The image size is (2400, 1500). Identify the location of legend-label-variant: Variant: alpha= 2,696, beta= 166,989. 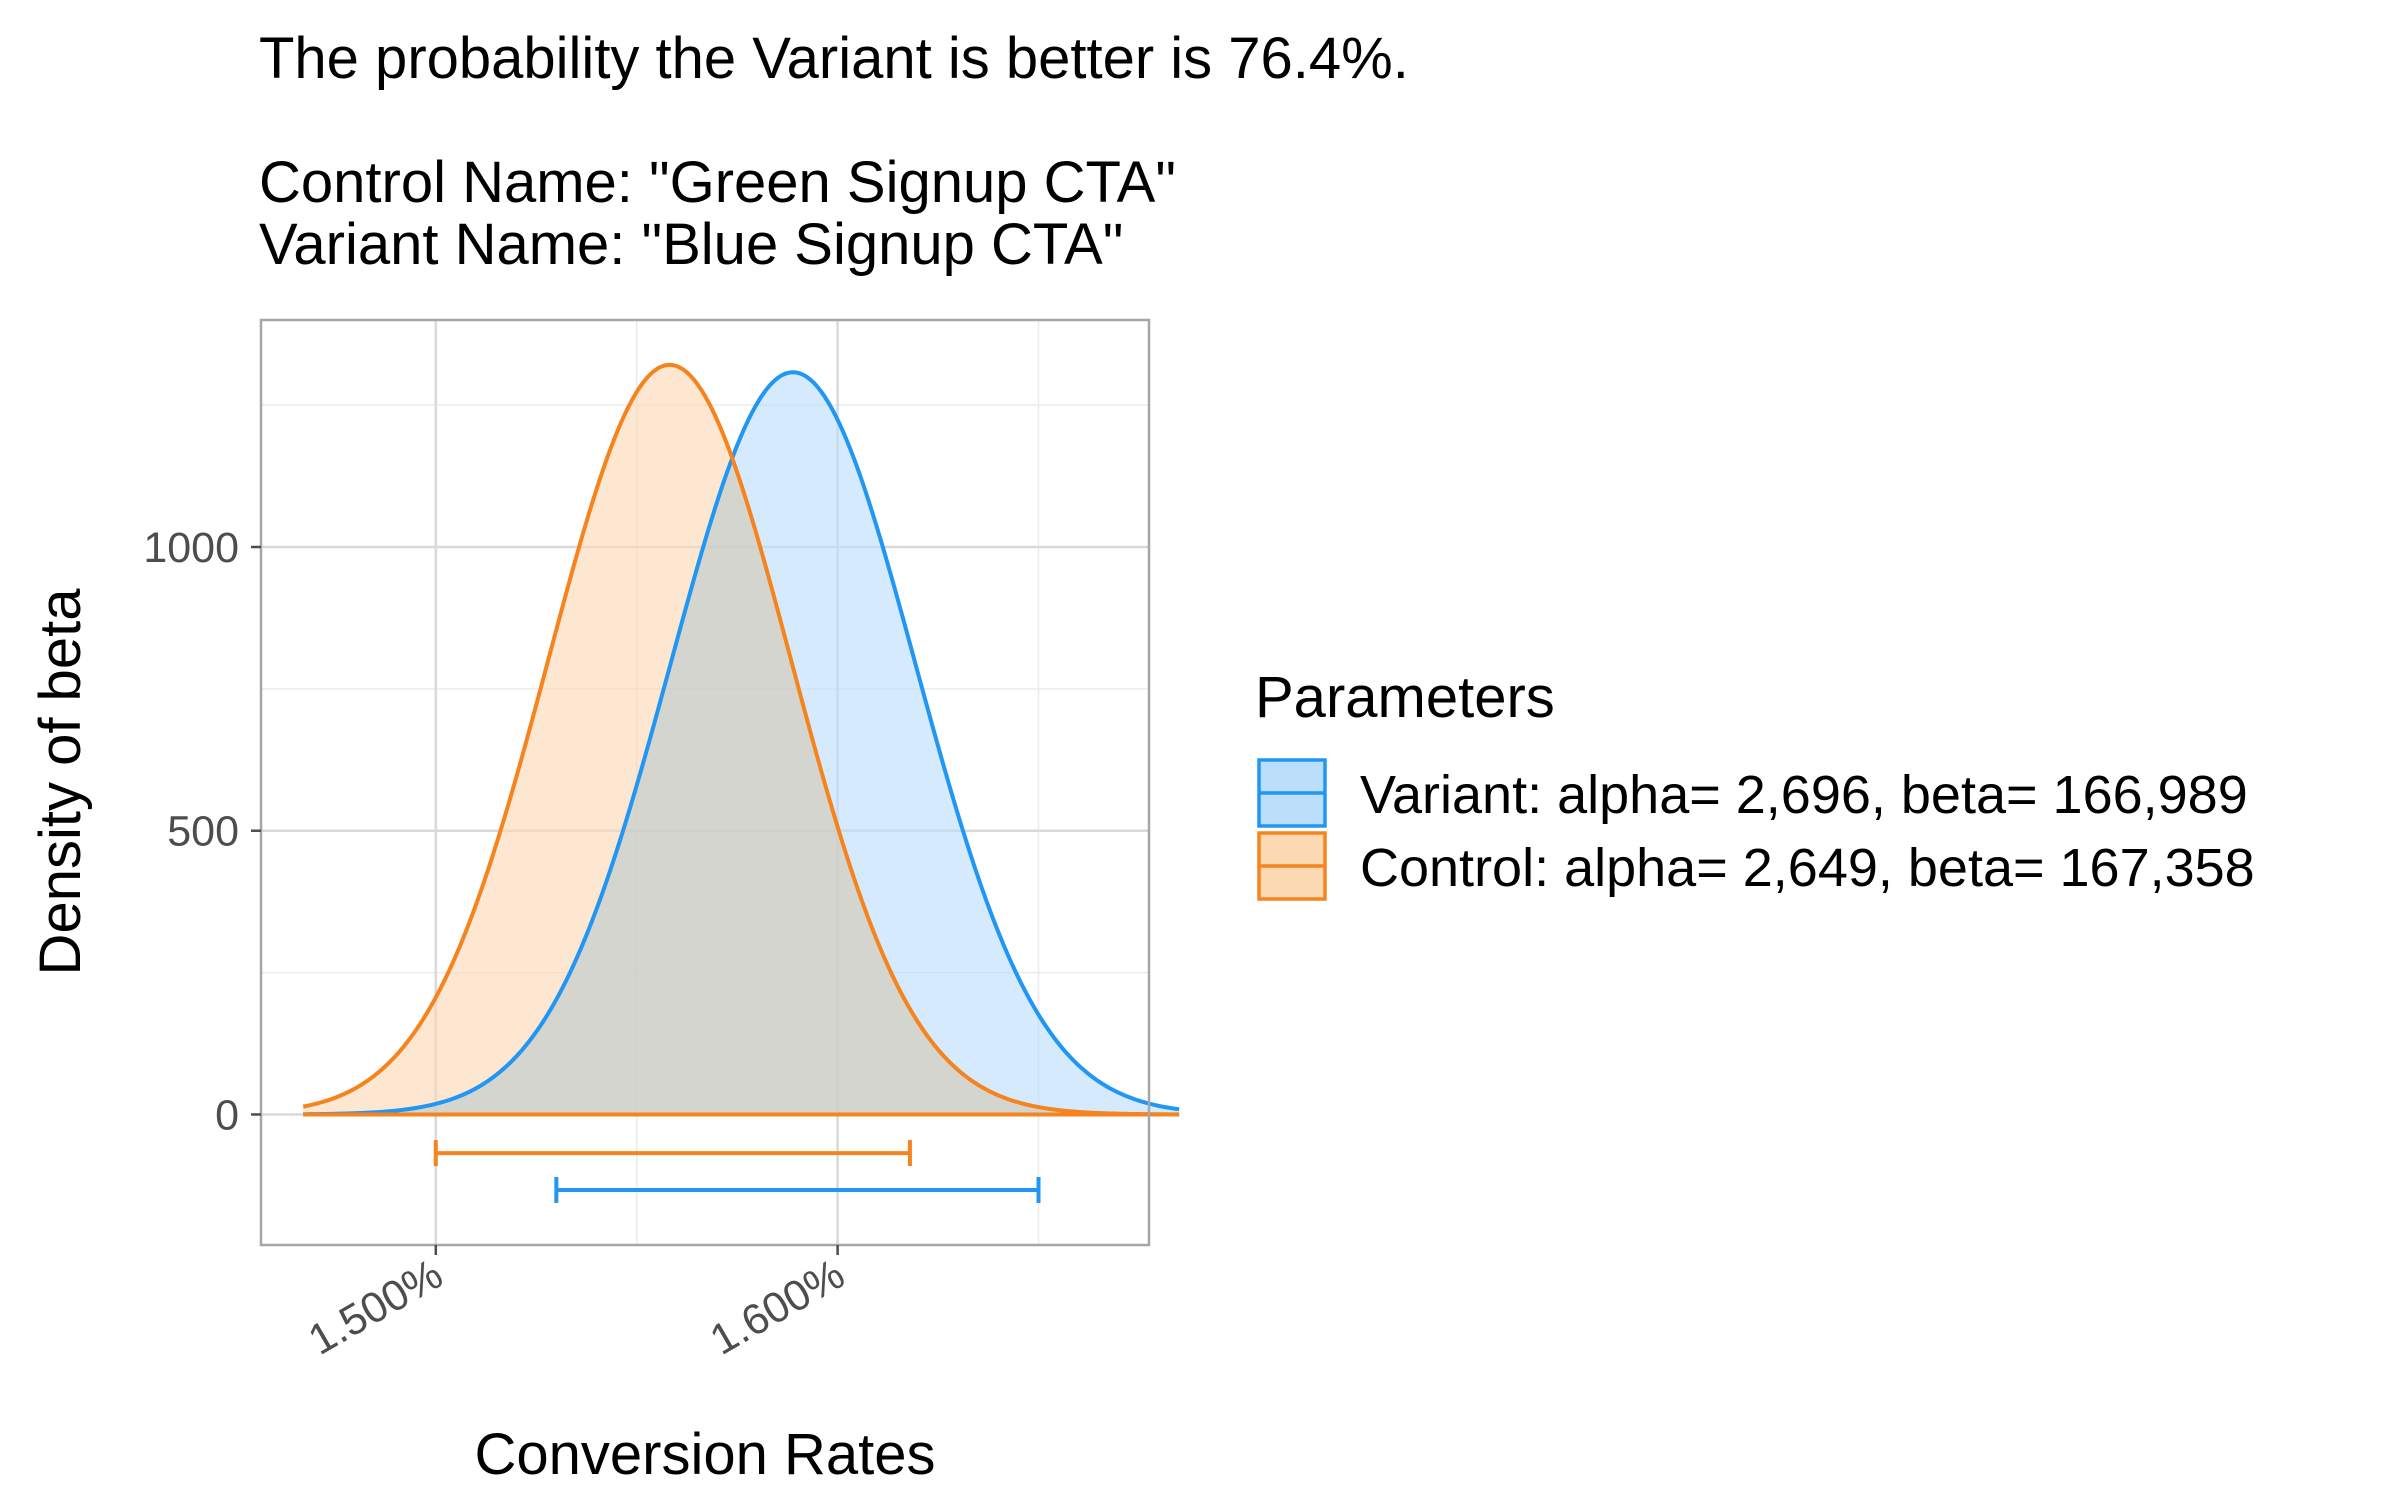
(1804, 795).